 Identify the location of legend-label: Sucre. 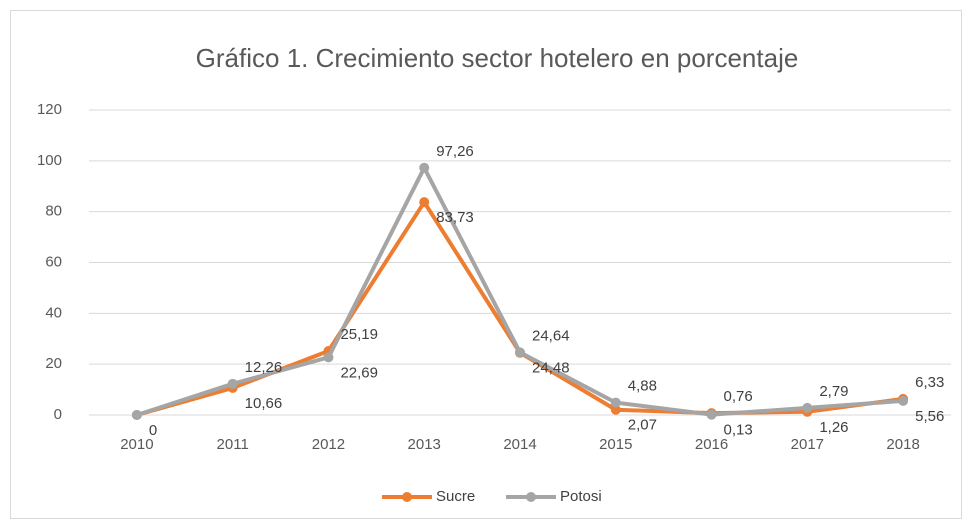
(455, 496).